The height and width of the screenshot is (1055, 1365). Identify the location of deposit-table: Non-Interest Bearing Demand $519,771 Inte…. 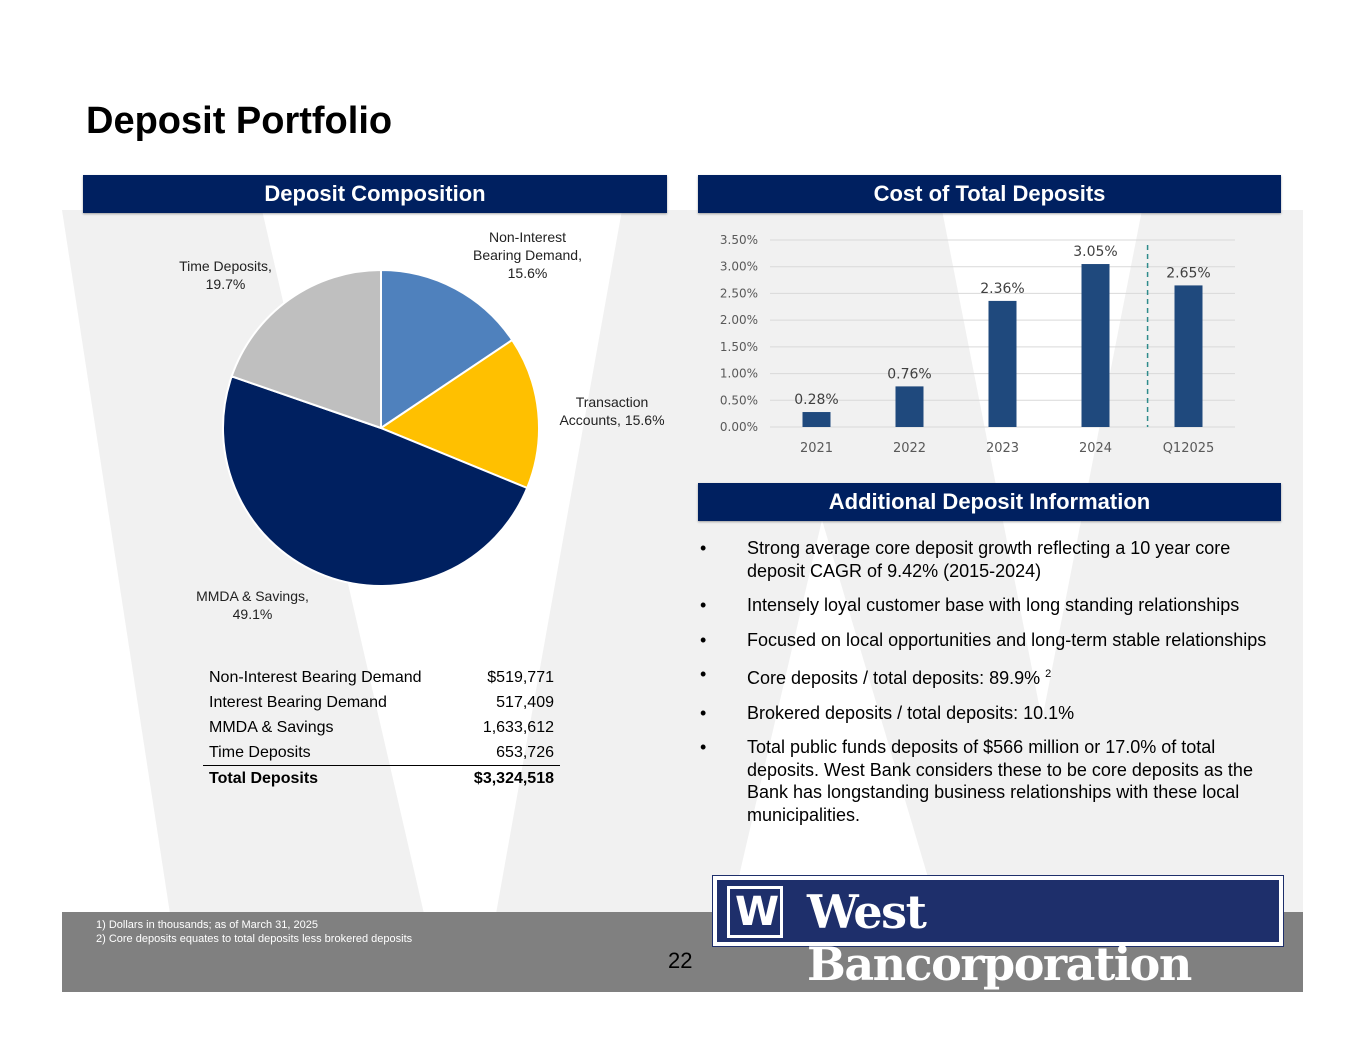
(381, 728).